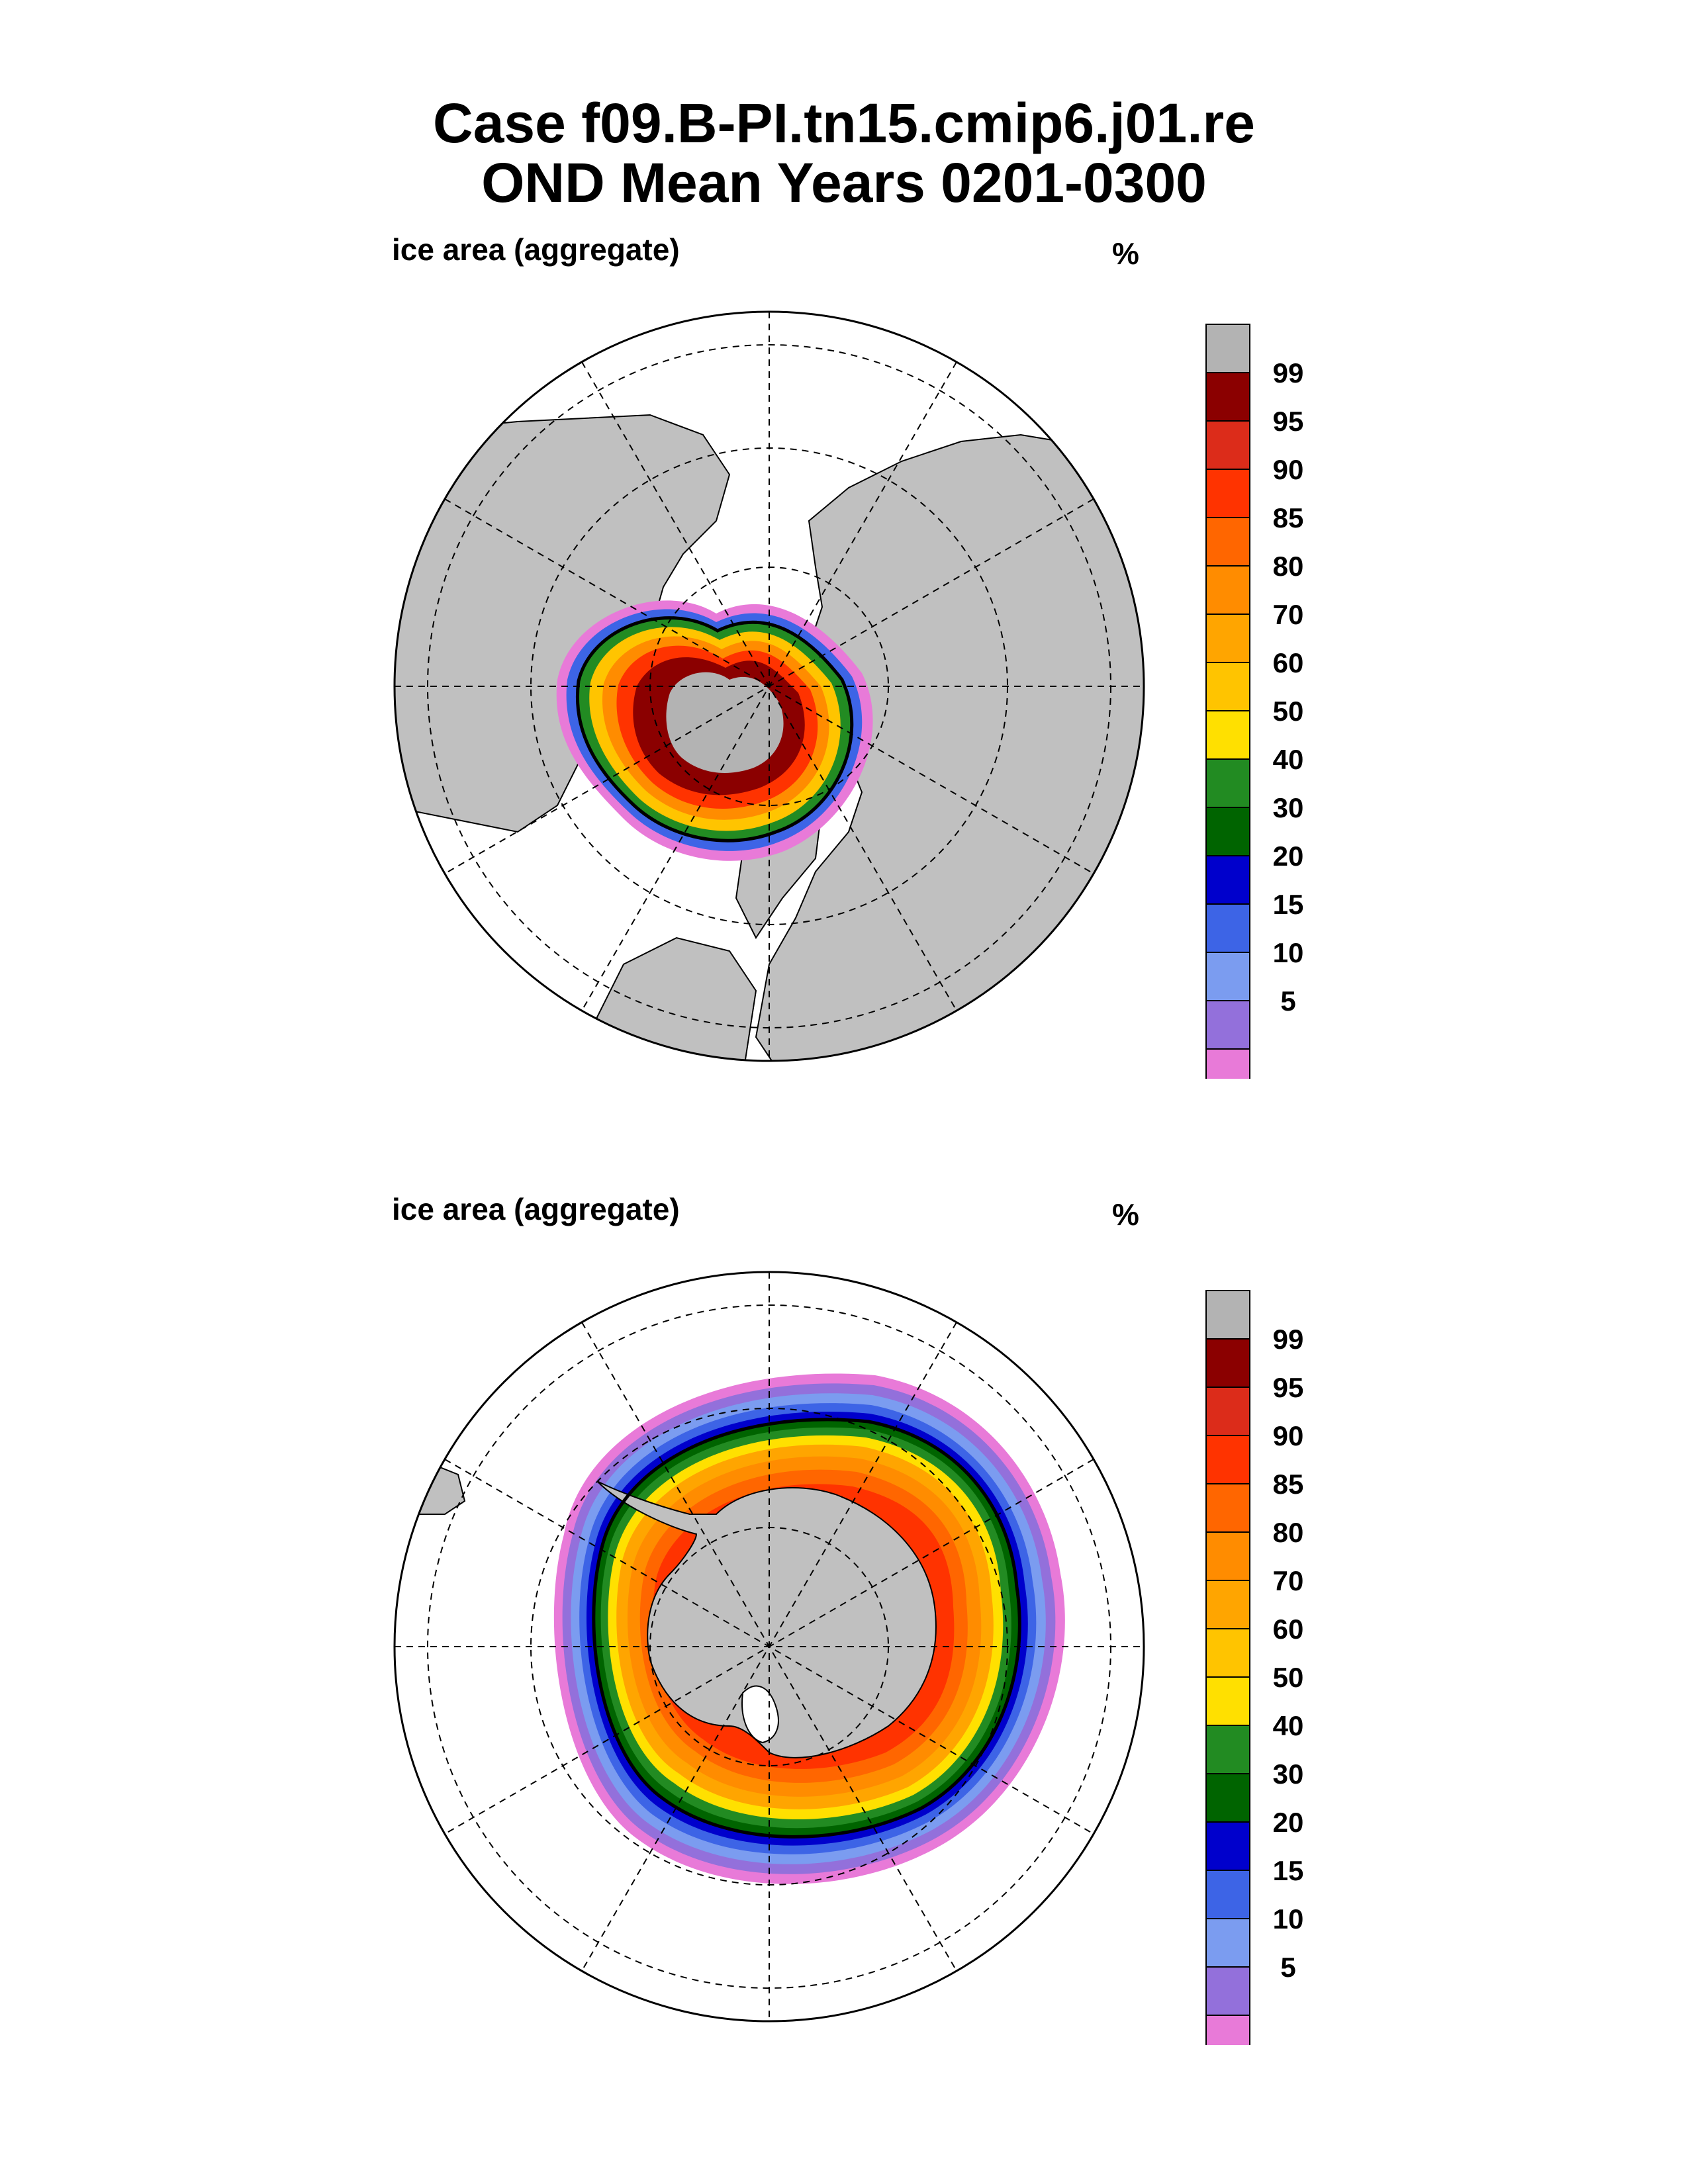 Image resolution: width=1688 pixels, height=2184 pixels. Describe the element at coordinates (1125, 253) in the screenshot. I see `panel1-unit-label: %` at that location.